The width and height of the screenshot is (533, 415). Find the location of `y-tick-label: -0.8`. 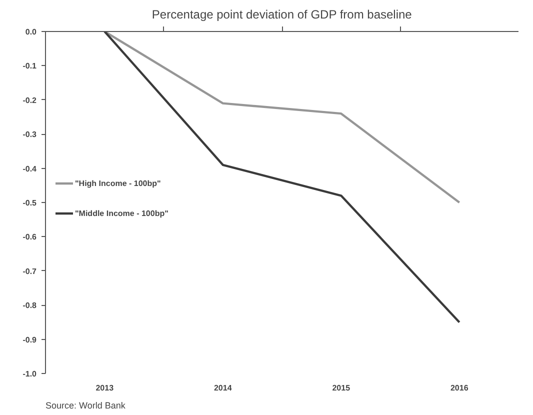

y-tick-label: -0.8 is located at coordinates (30, 305).